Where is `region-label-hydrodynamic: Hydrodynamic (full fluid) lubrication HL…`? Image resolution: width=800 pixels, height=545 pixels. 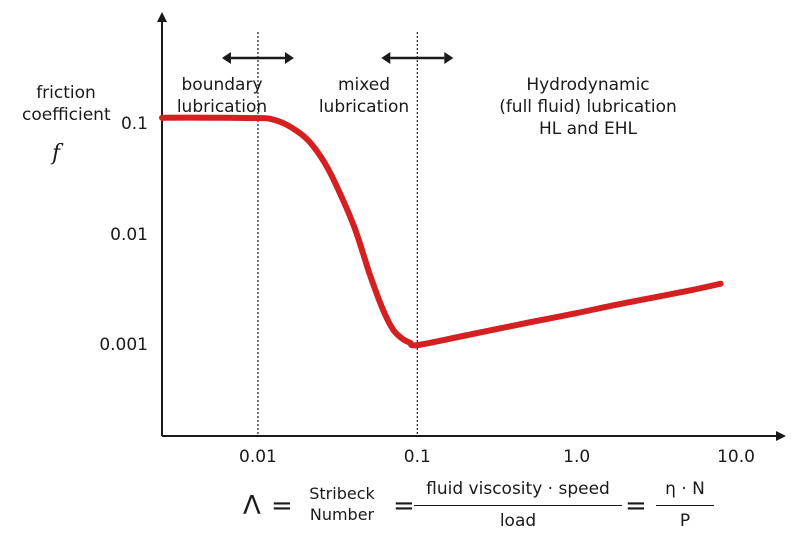
region-label-hydrodynamic: Hydrodynamic (full fluid) lubrication HL… is located at coordinates (588, 107).